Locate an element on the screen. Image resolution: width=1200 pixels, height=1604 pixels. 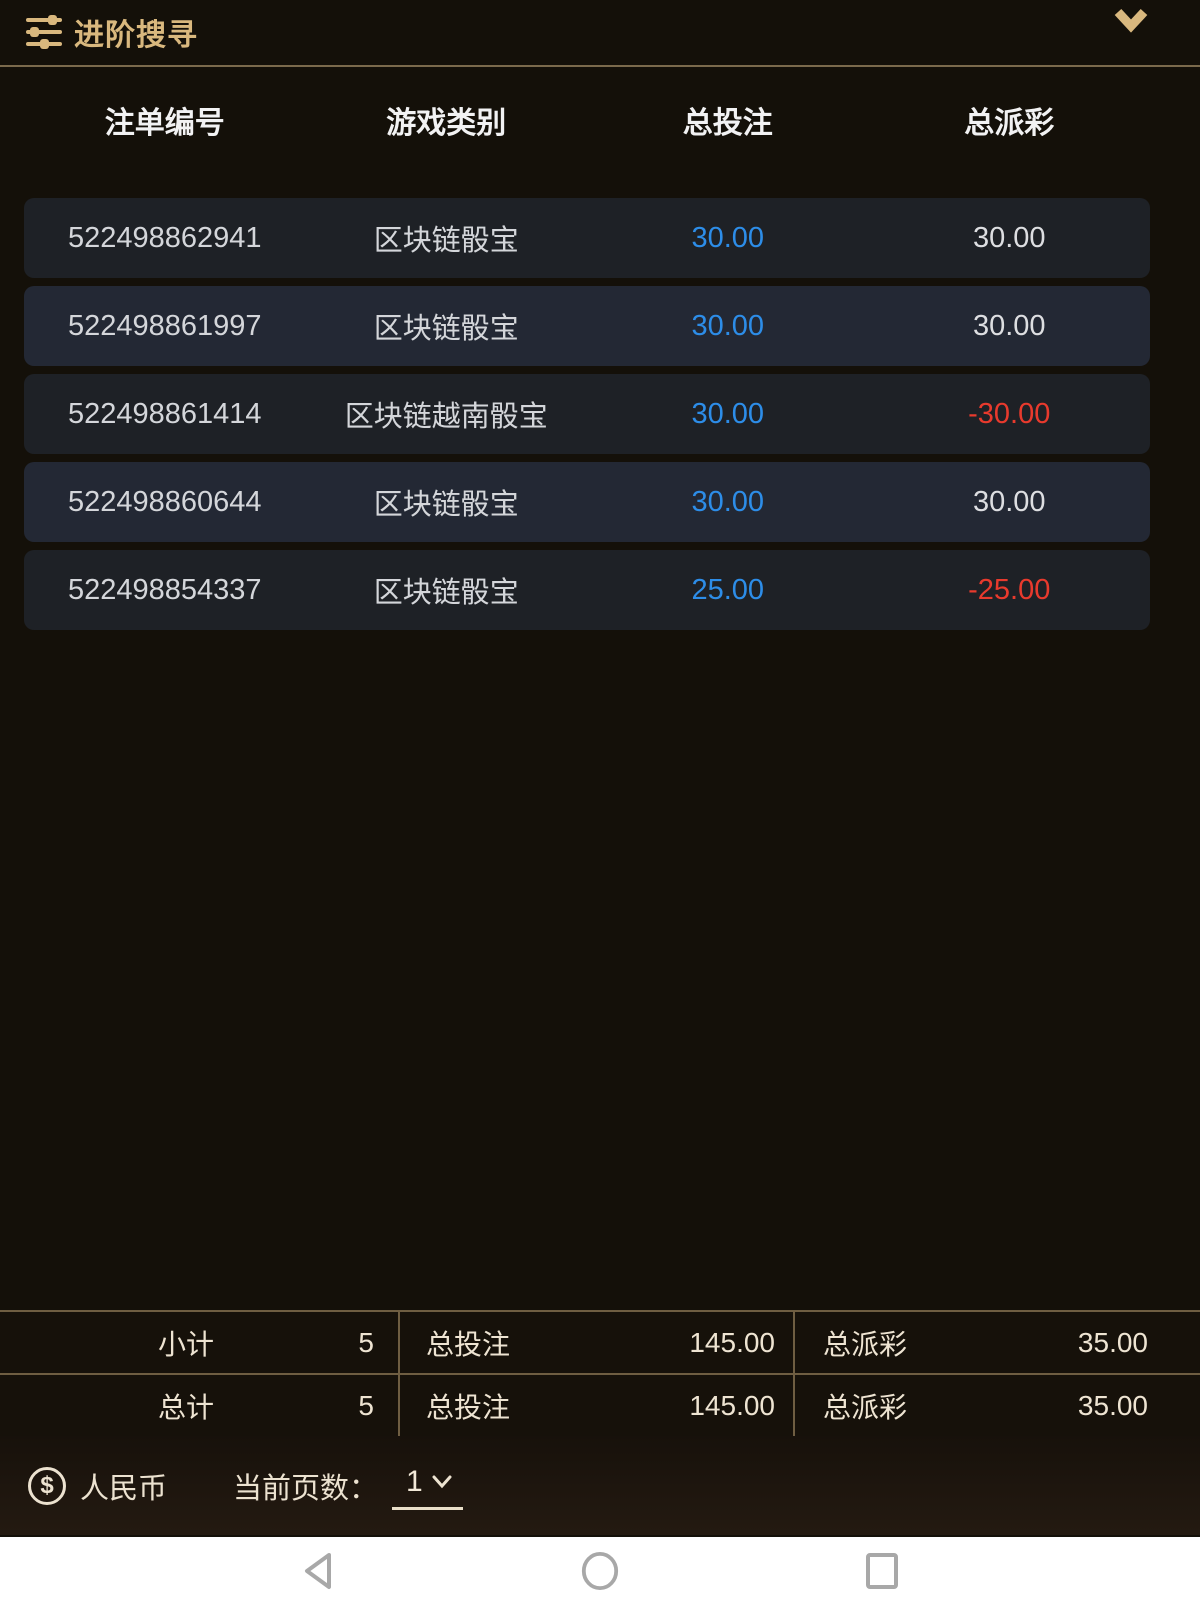
bet-id: 522498860644 is located at coordinates (164, 501).